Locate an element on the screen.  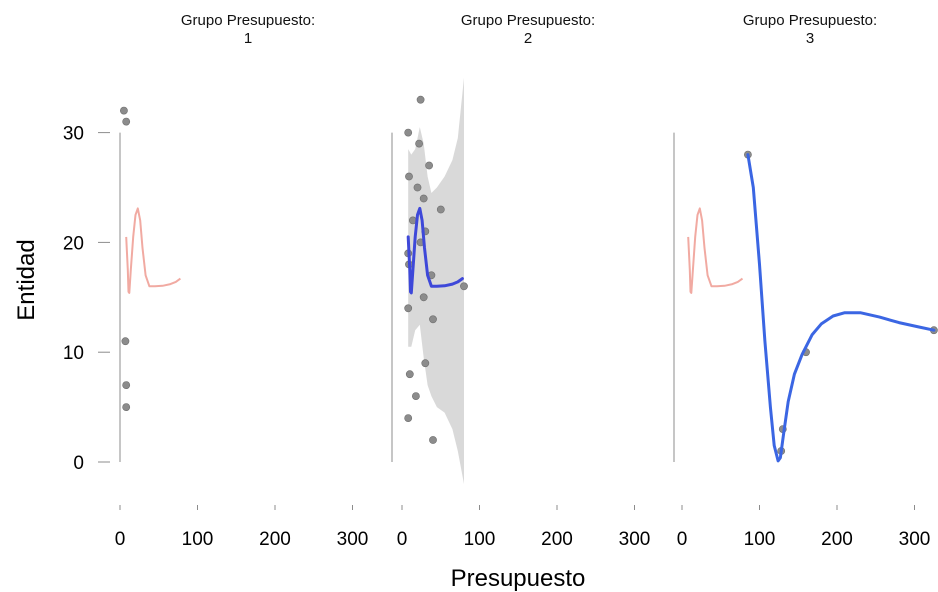
y-tick-label: 0 is located at coordinates (78, 463).